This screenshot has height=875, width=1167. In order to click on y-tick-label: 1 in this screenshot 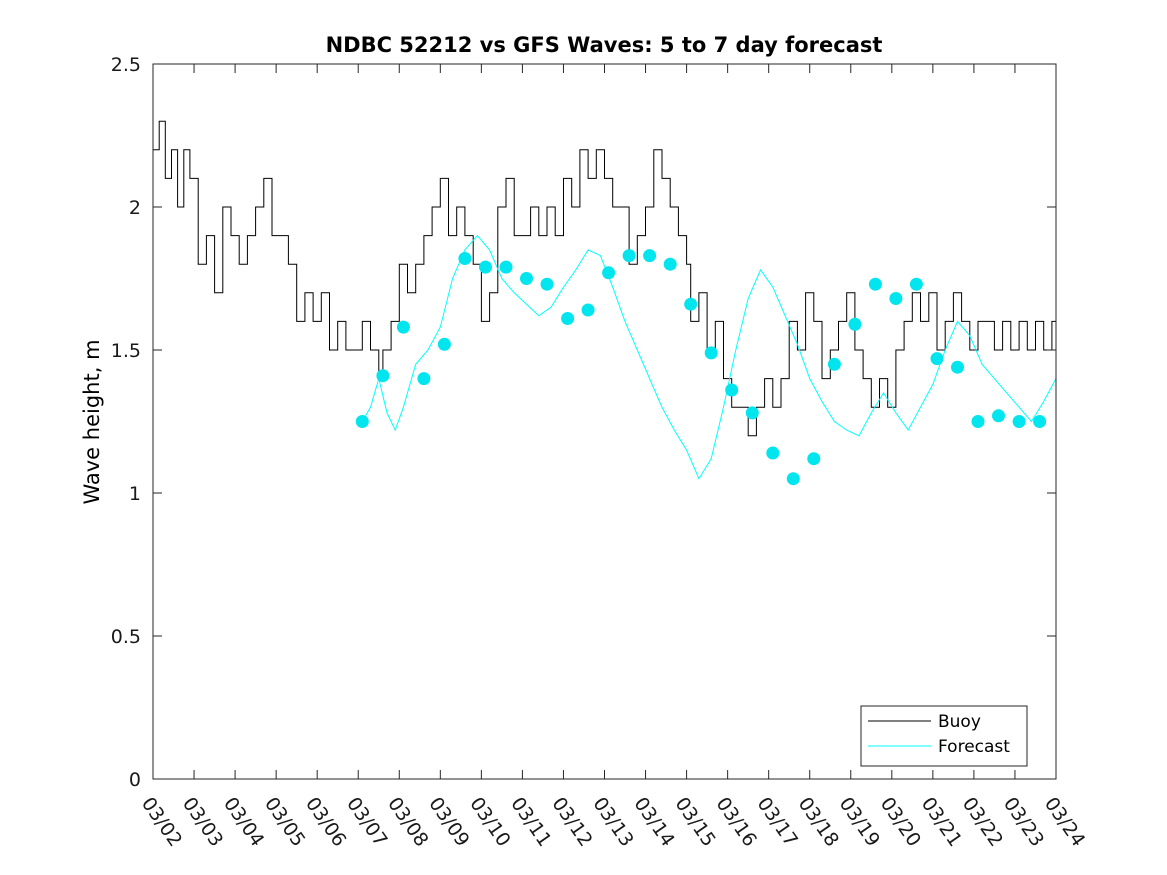, I will do `click(135, 494)`.